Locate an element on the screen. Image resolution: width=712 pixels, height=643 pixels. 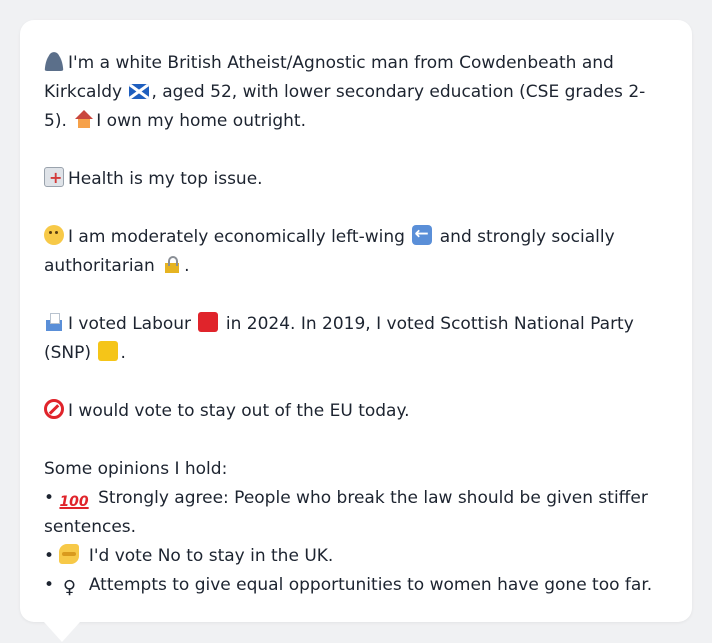
ballot-box-icon is located at coordinates (54, 322).